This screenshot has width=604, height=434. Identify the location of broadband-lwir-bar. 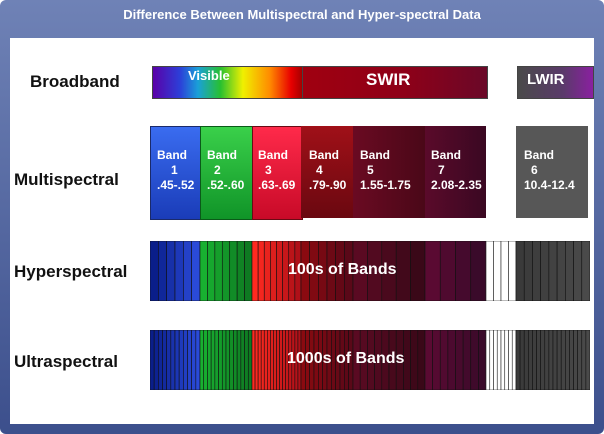
(555, 82).